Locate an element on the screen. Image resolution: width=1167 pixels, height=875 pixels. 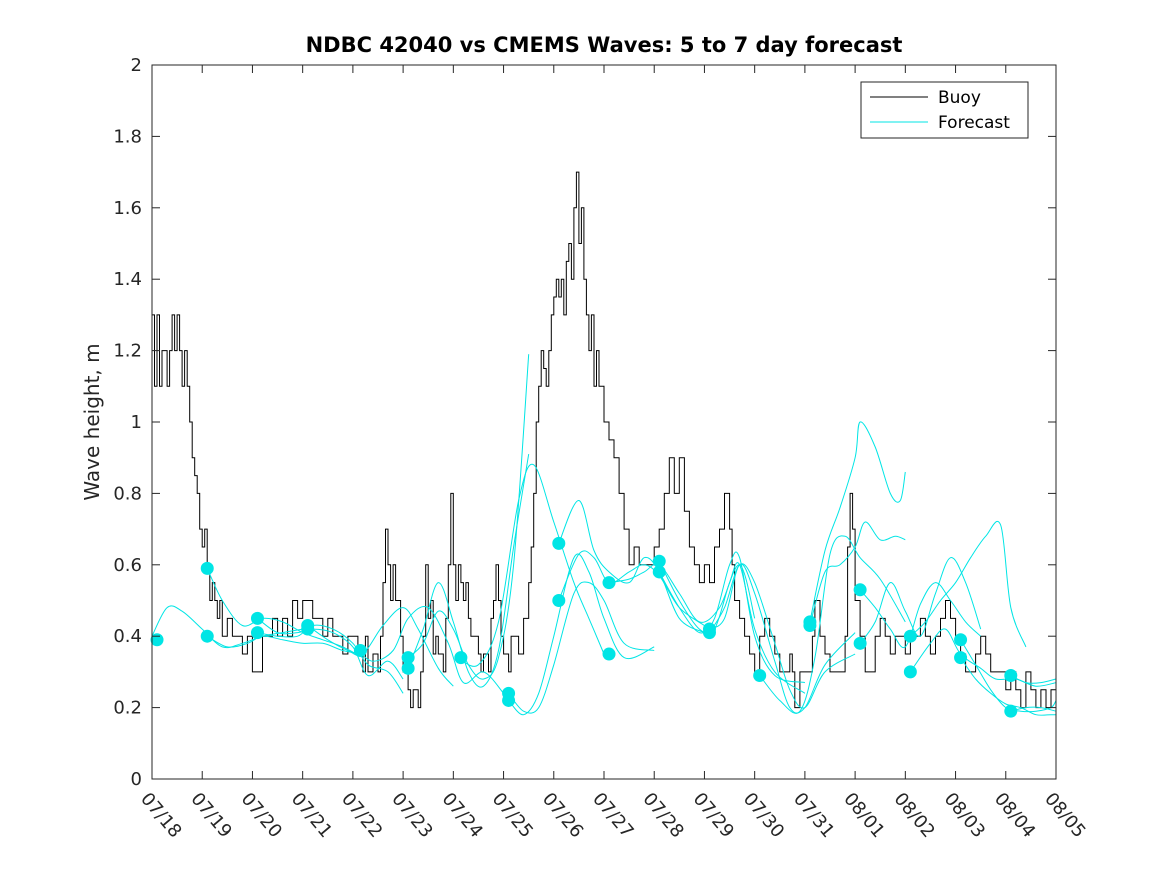
x-tick-label: 07/25 is located at coordinates (512, 815).